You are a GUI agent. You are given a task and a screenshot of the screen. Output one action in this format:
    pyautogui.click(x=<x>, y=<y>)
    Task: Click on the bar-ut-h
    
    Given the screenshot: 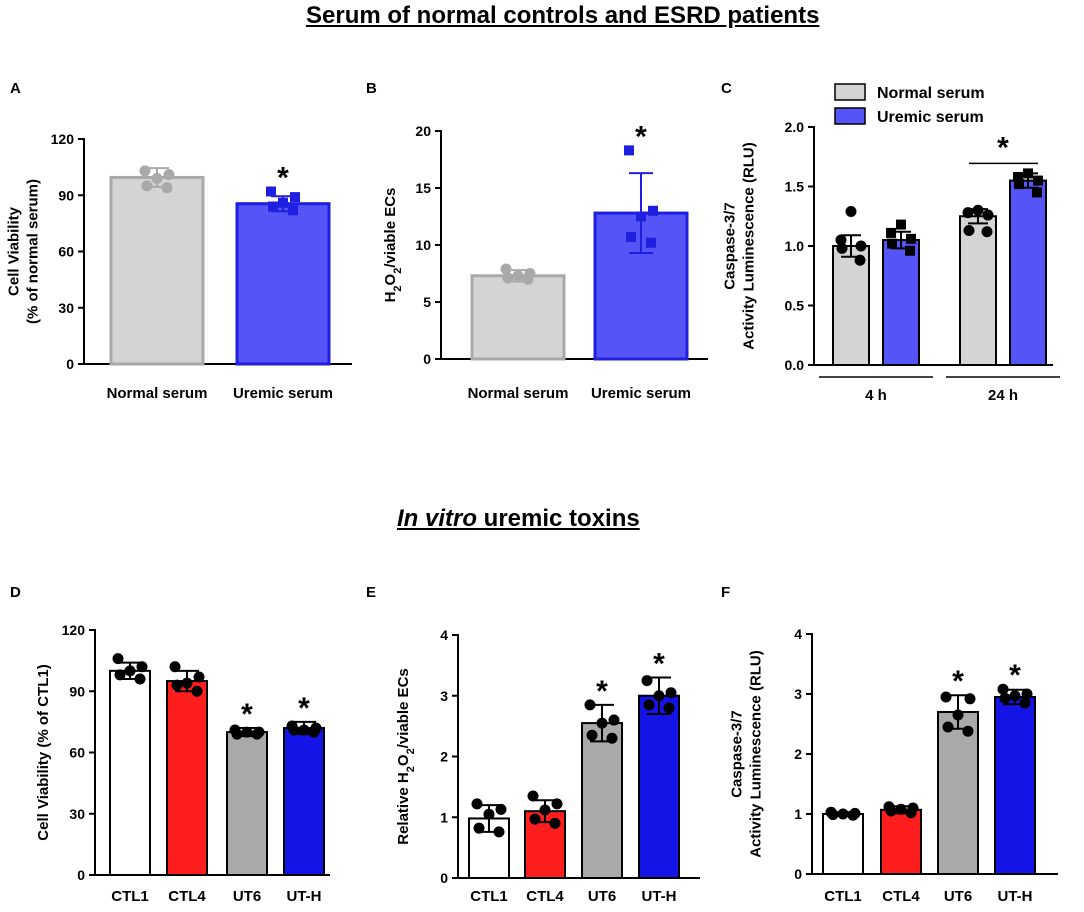 What is the action you would take?
    pyautogui.click(x=304, y=801)
    